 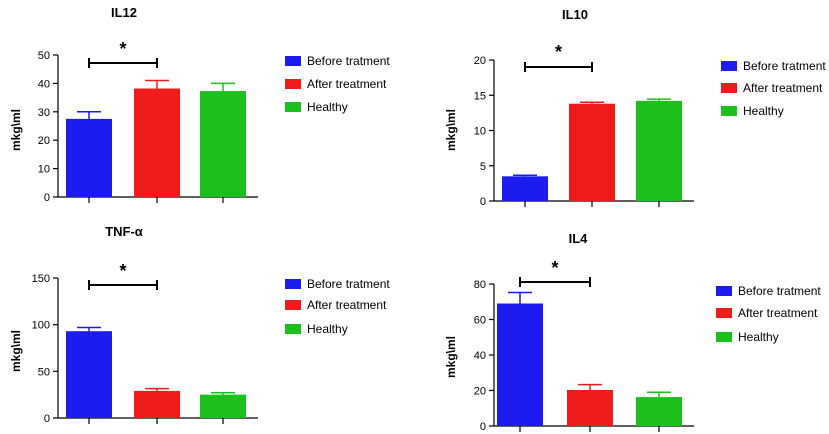 What do you see at coordinates (44, 113) in the screenshot?
I see `y-tick-label: 30` at bounding box center [44, 113].